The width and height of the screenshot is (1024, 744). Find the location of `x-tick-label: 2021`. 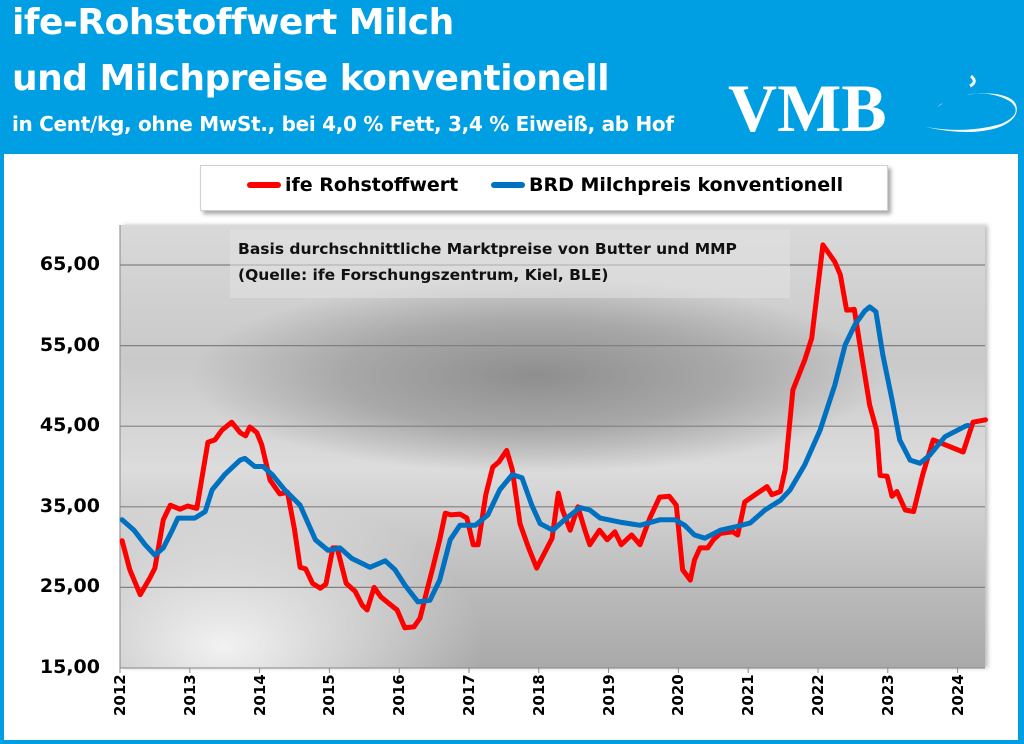

x-tick-label: 2021 is located at coordinates (748, 695).